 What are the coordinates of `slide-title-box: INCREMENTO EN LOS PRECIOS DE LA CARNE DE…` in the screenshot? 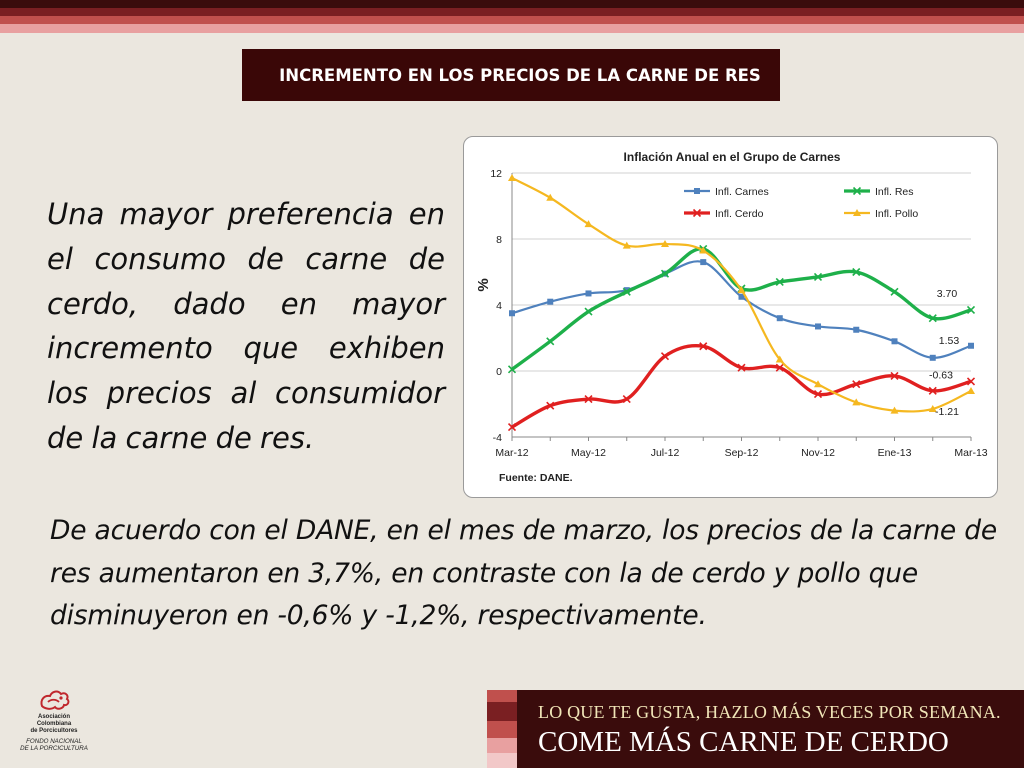 It's located at (511, 75).